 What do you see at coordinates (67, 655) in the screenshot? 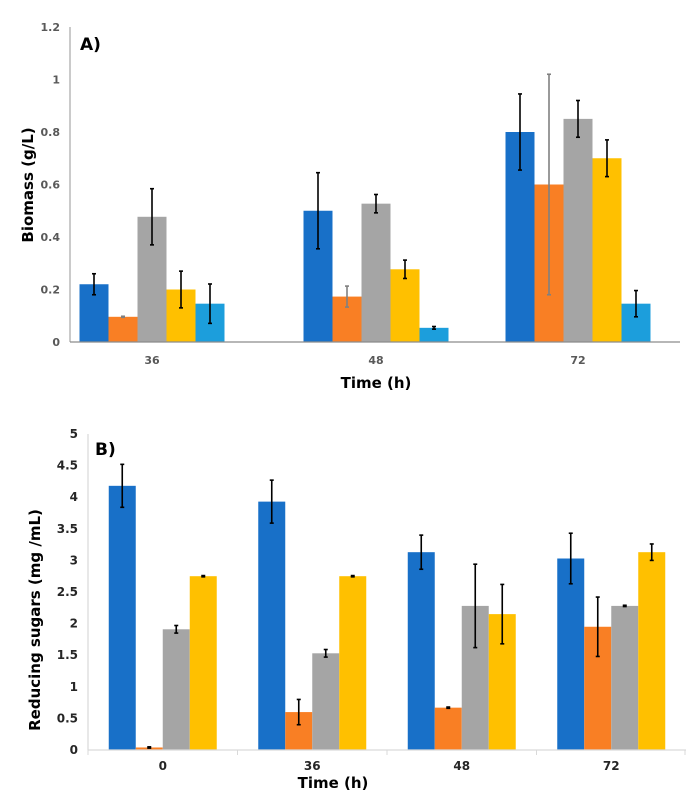
I see `y-tick-label: 1.5` at bounding box center [67, 655].